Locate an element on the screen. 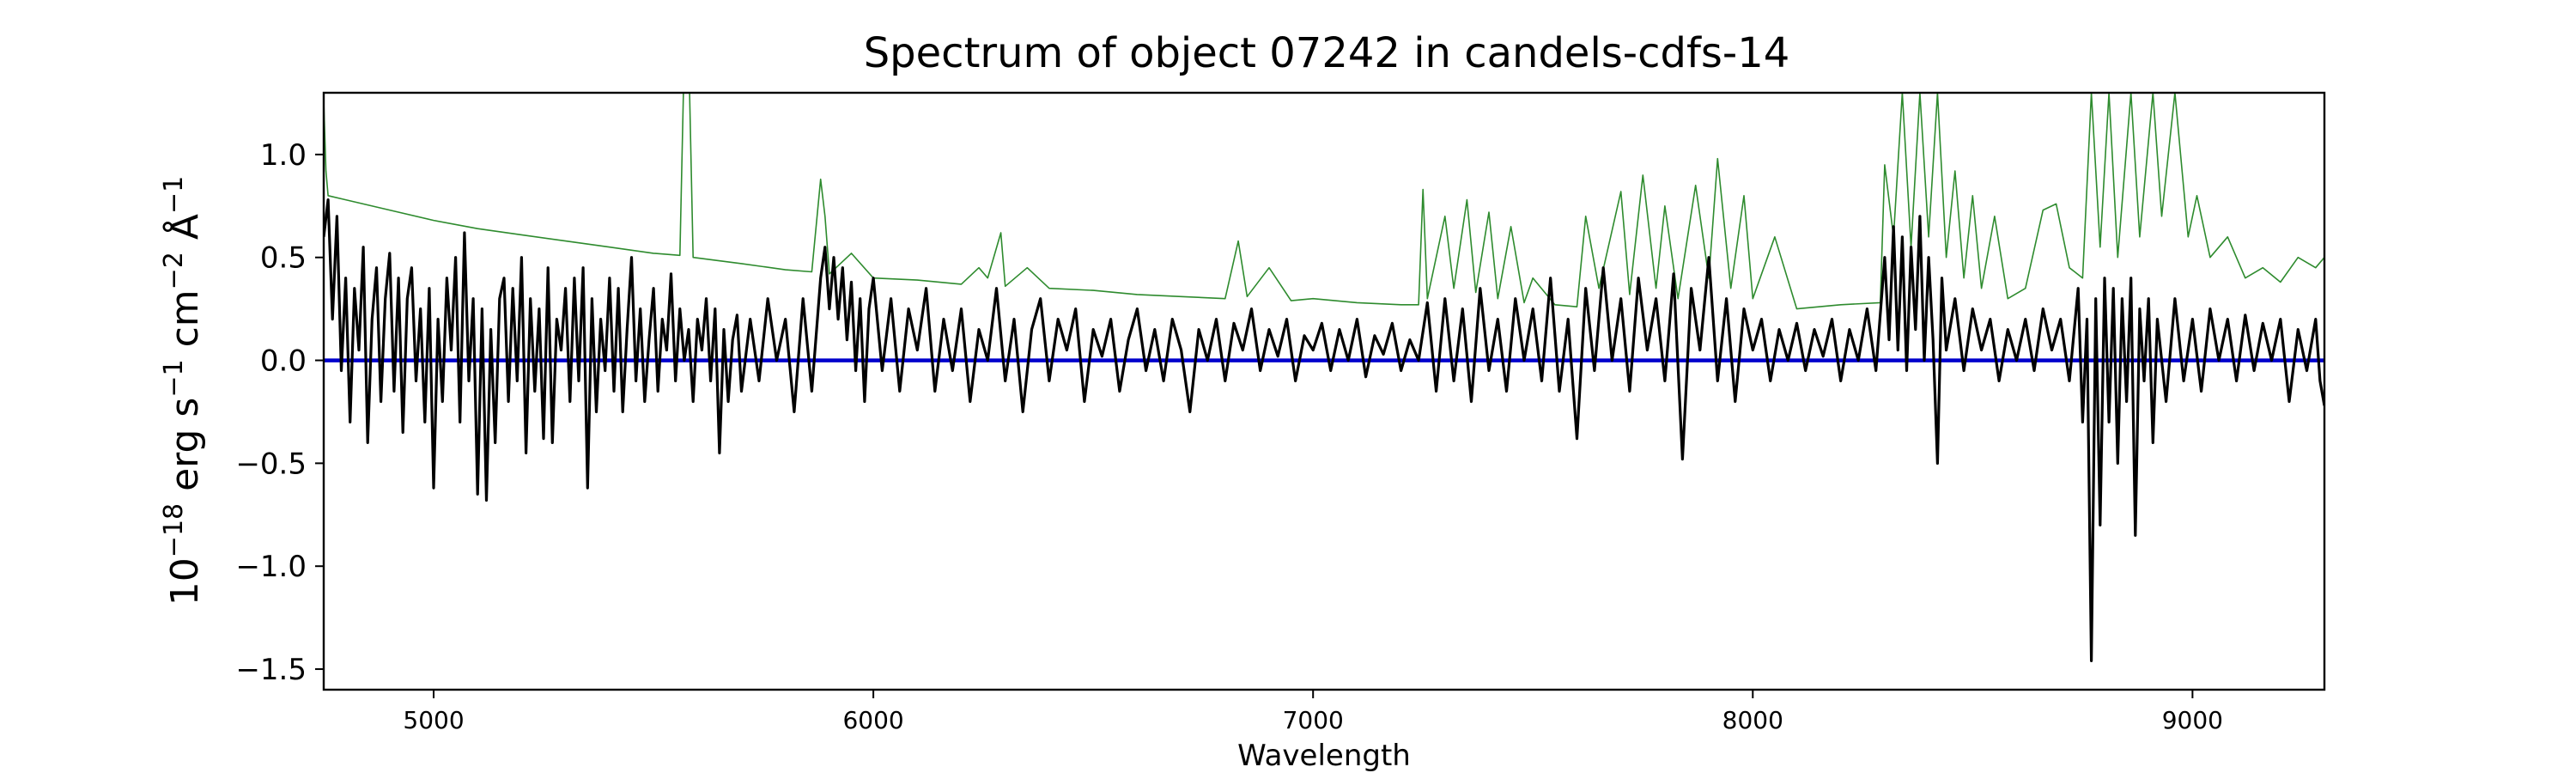 This screenshot has height=773, width=2576. y-axis-label-unit2: cm is located at coordinates (185, 324).